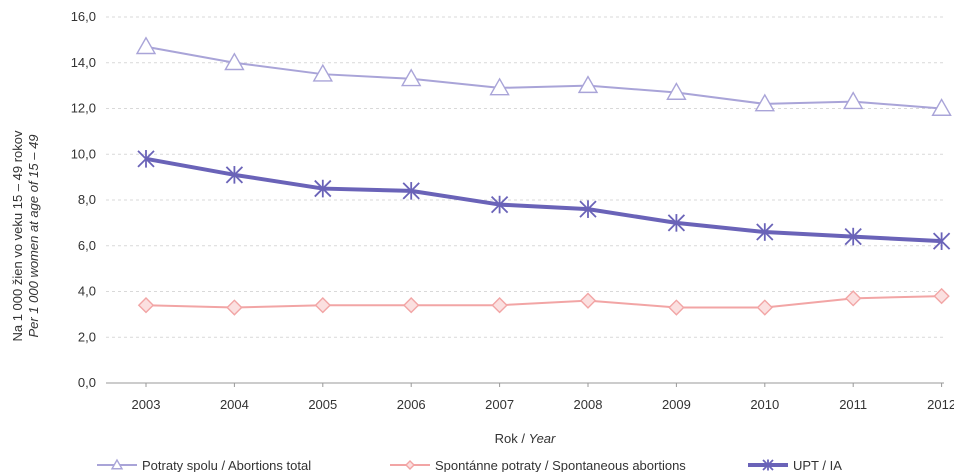 This screenshot has height=472, width=954. I want to click on y-tick-label: 12,0, so click(83, 108).